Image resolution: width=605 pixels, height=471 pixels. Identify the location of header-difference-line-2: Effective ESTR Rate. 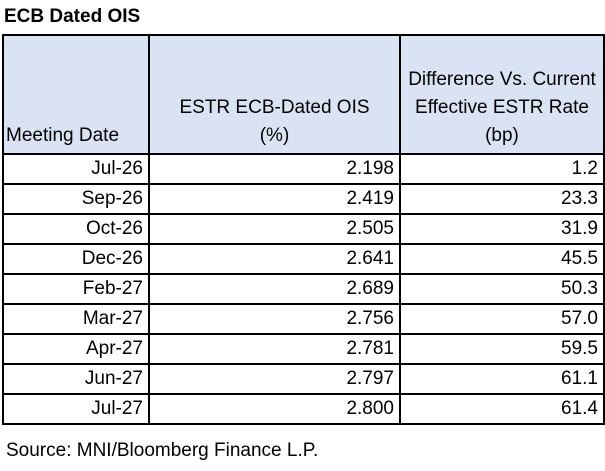
(502, 107).